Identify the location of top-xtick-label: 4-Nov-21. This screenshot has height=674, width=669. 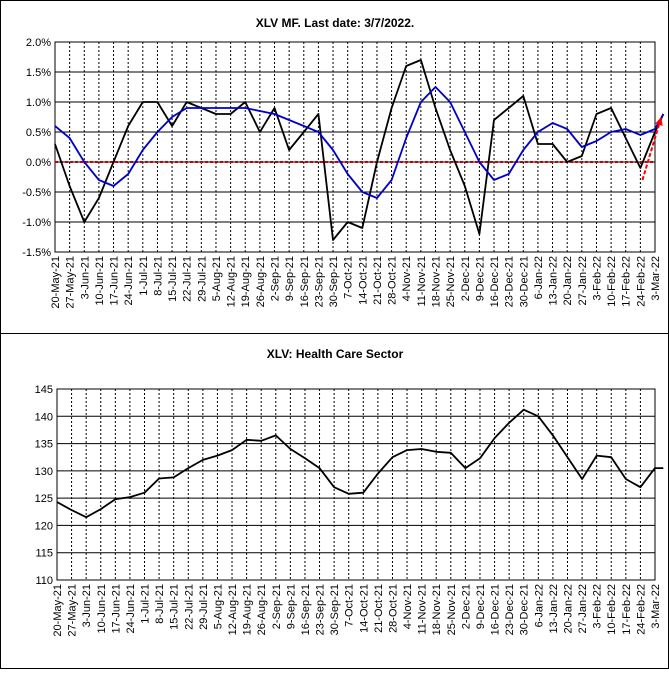
(407, 278).